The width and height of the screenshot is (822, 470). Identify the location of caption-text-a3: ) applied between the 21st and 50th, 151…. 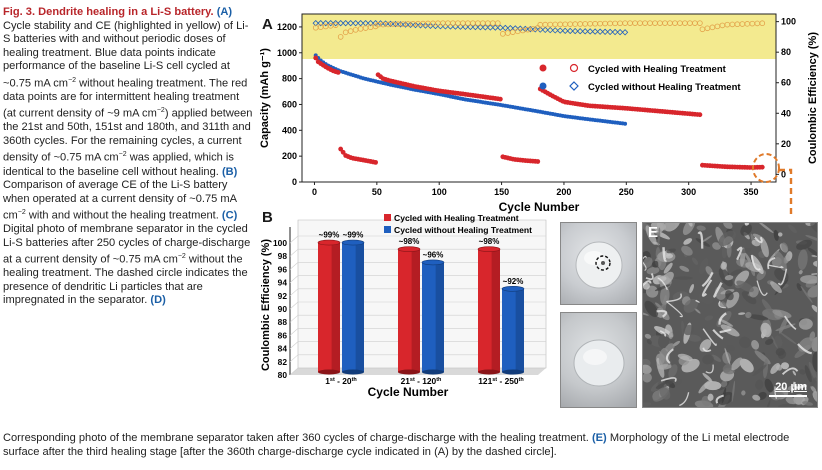
(128, 136).